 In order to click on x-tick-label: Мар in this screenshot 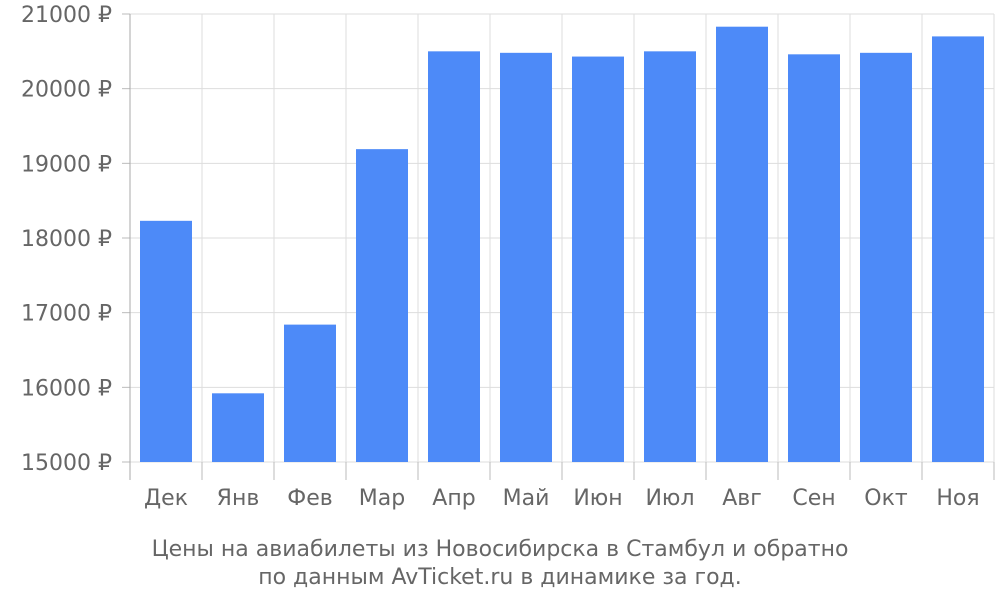, I will do `click(382, 498)`.